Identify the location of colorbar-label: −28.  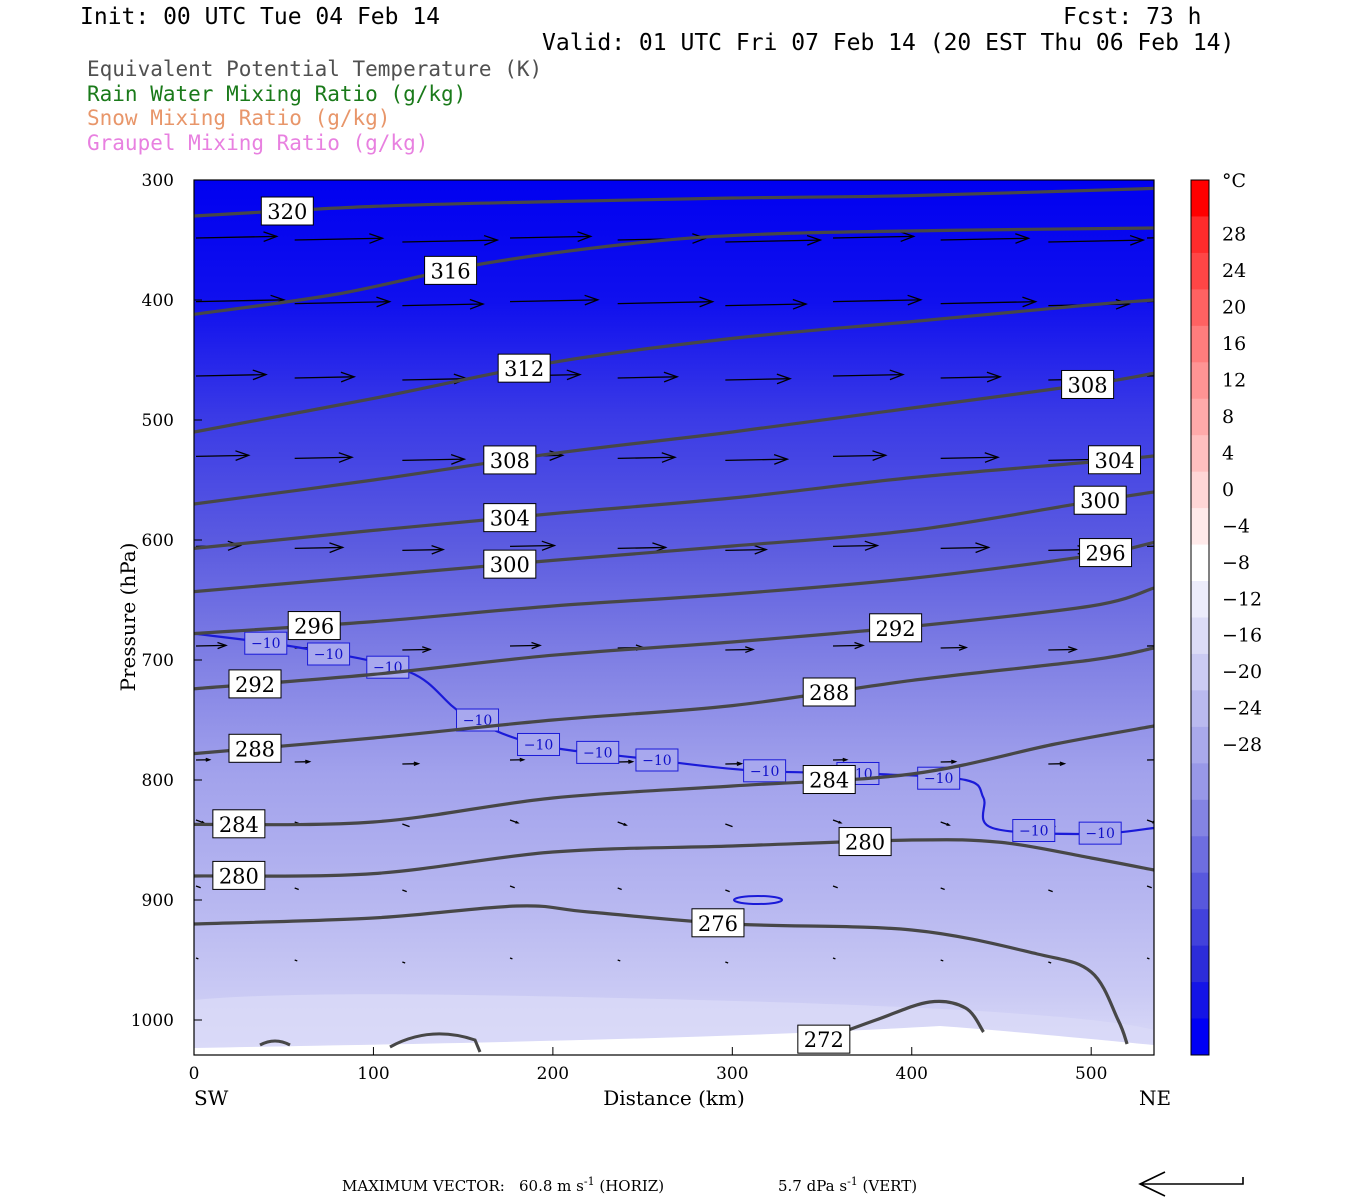
(1242, 745).